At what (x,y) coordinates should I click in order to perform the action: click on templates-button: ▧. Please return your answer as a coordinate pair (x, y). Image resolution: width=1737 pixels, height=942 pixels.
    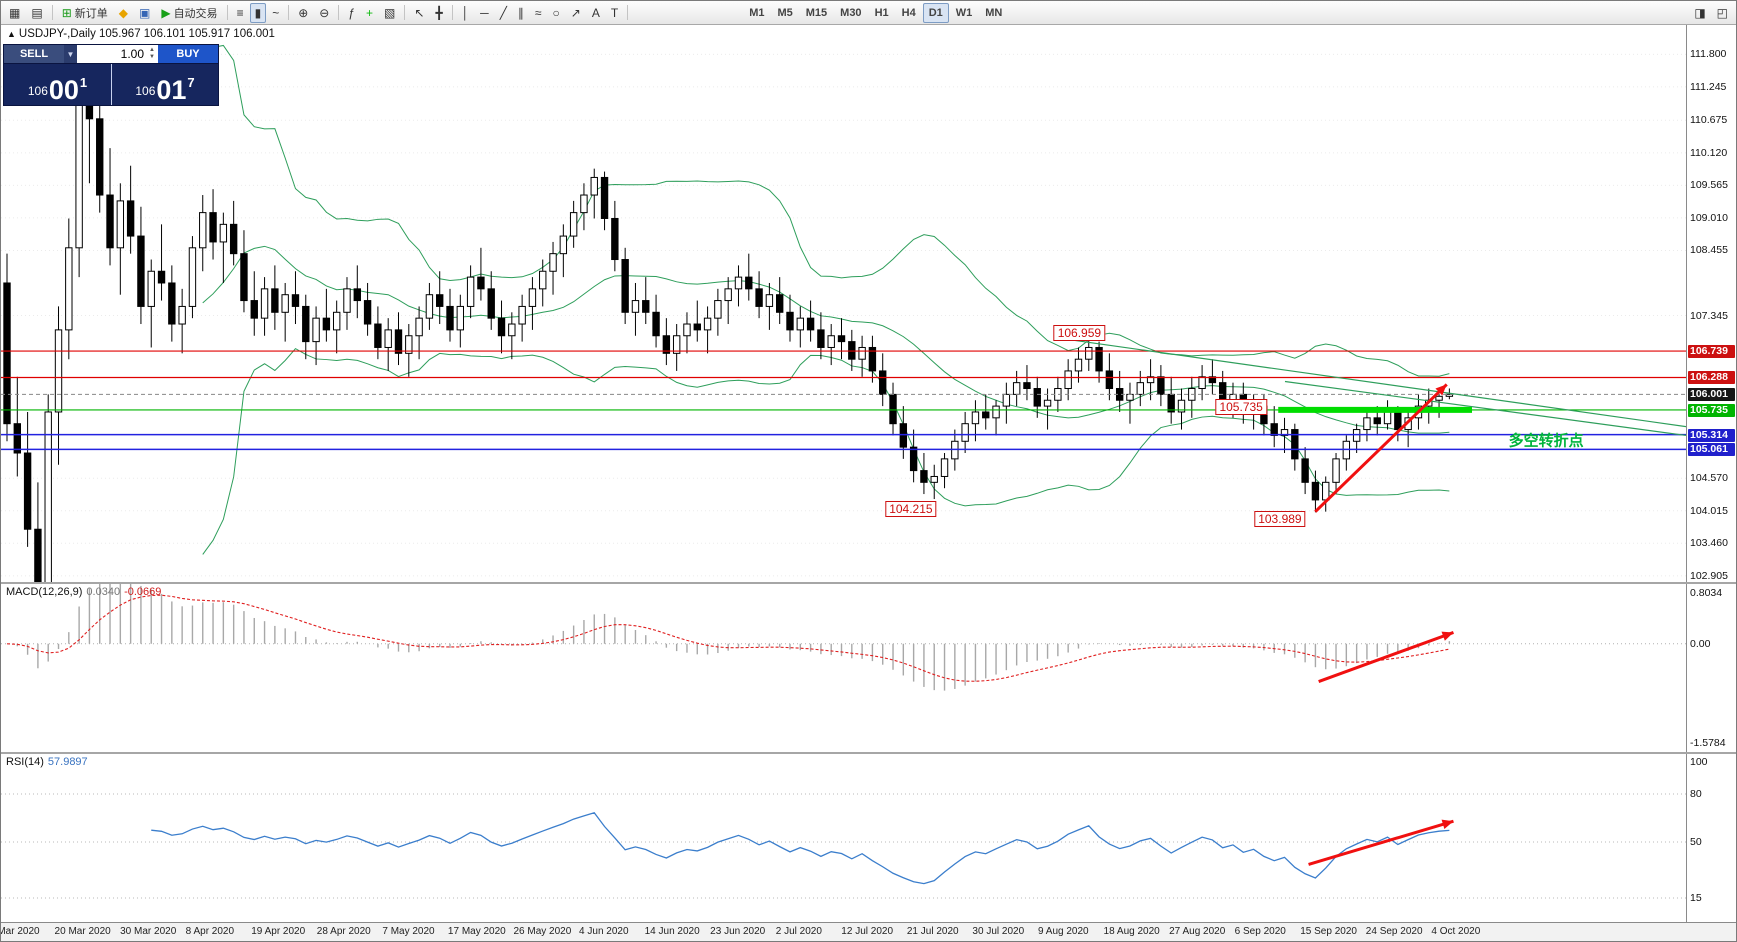
    Looking at the image, I should click on (389, 13).